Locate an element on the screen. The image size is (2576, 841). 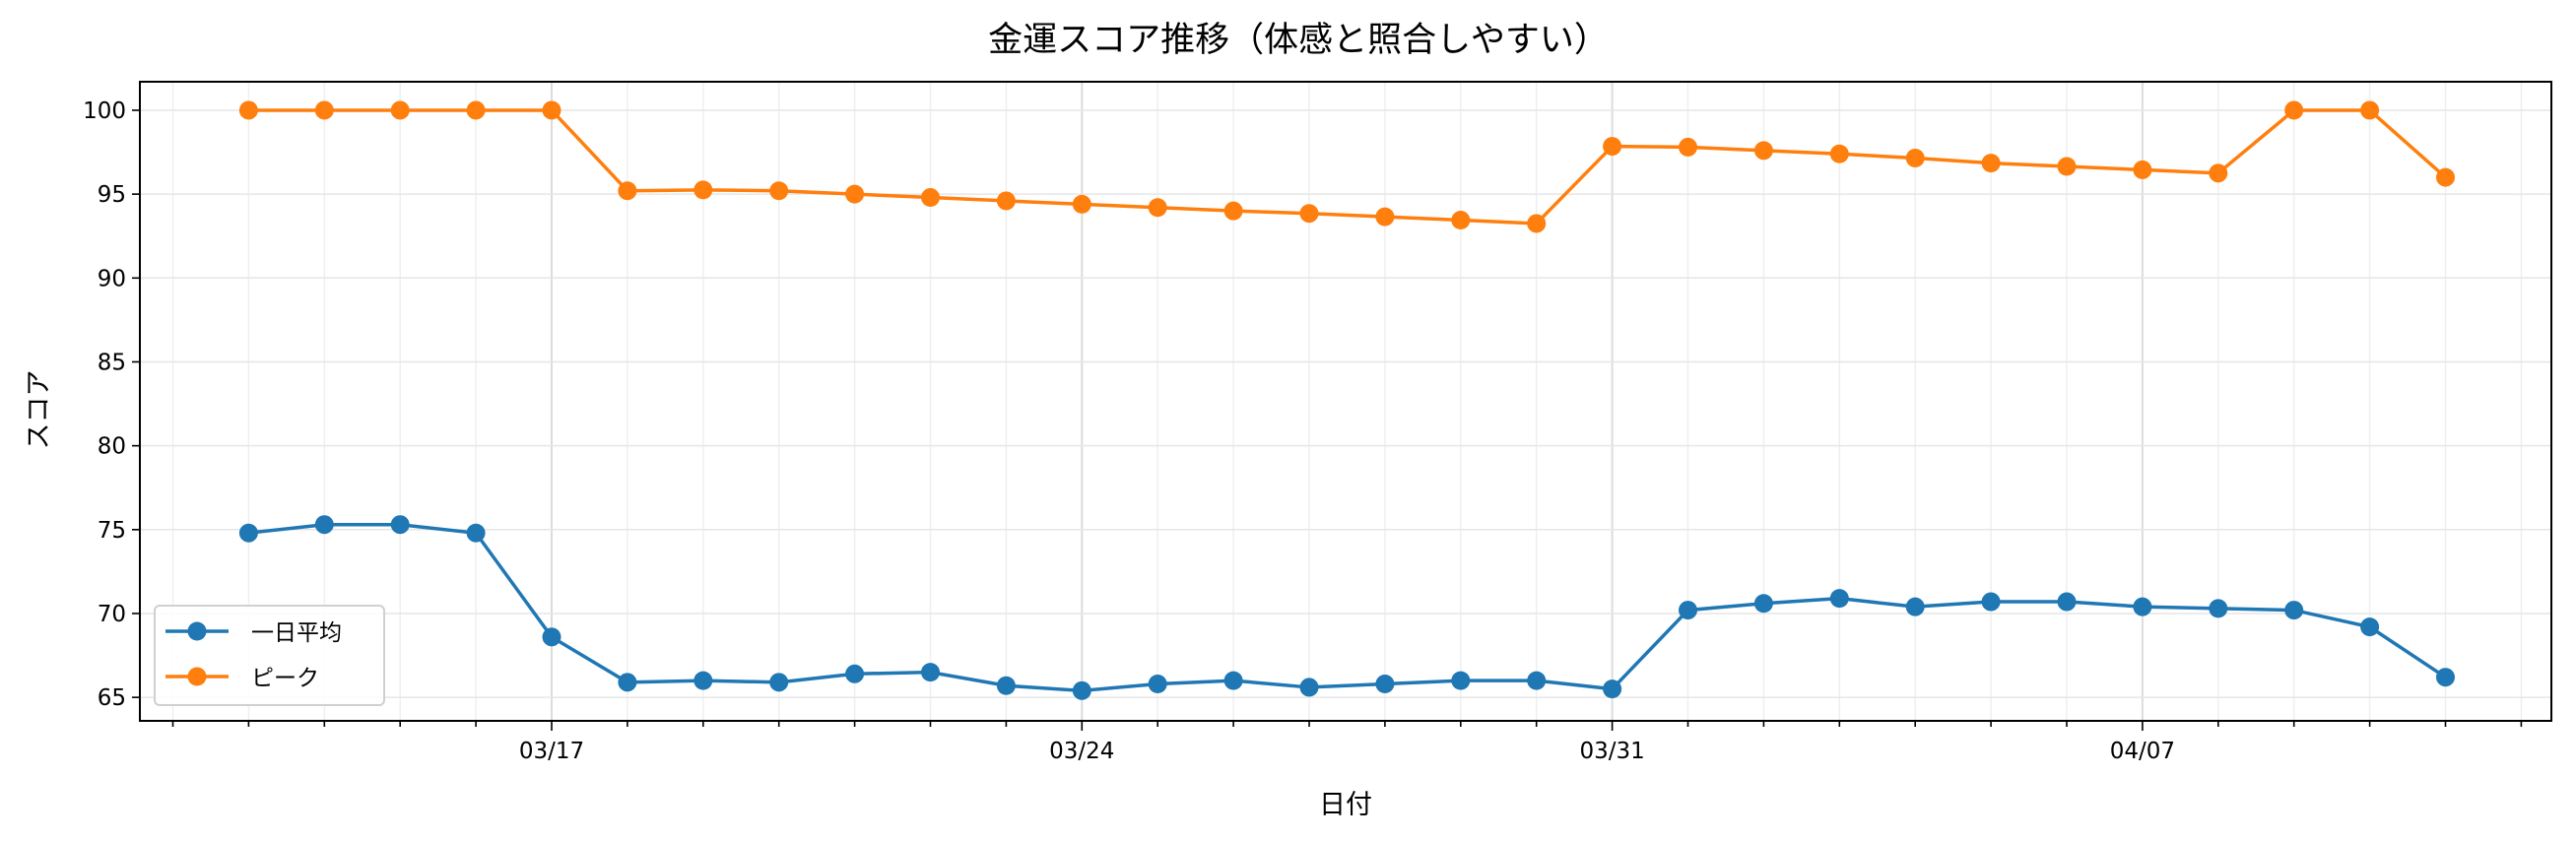
y-tick-label: 90 is located at coordinates (112, 278).